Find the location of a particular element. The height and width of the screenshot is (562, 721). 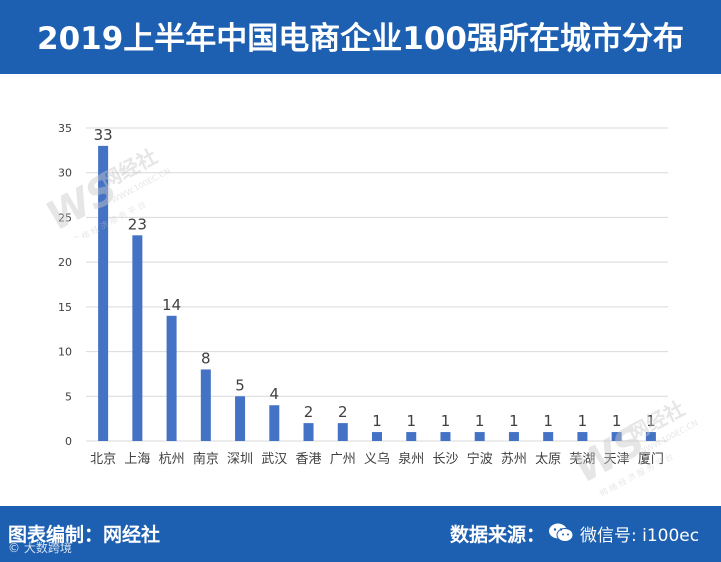

x-tick-label: 南京 is located at coordinates (206, 459).